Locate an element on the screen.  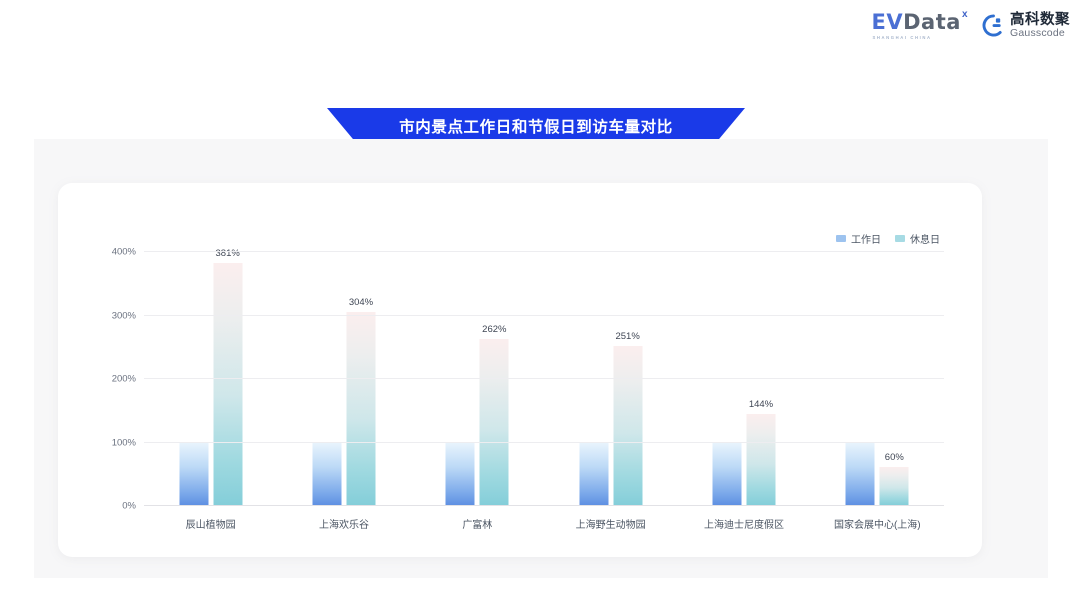
chart-legend: 工作日 休息日 is located at coordinates (888, 238).